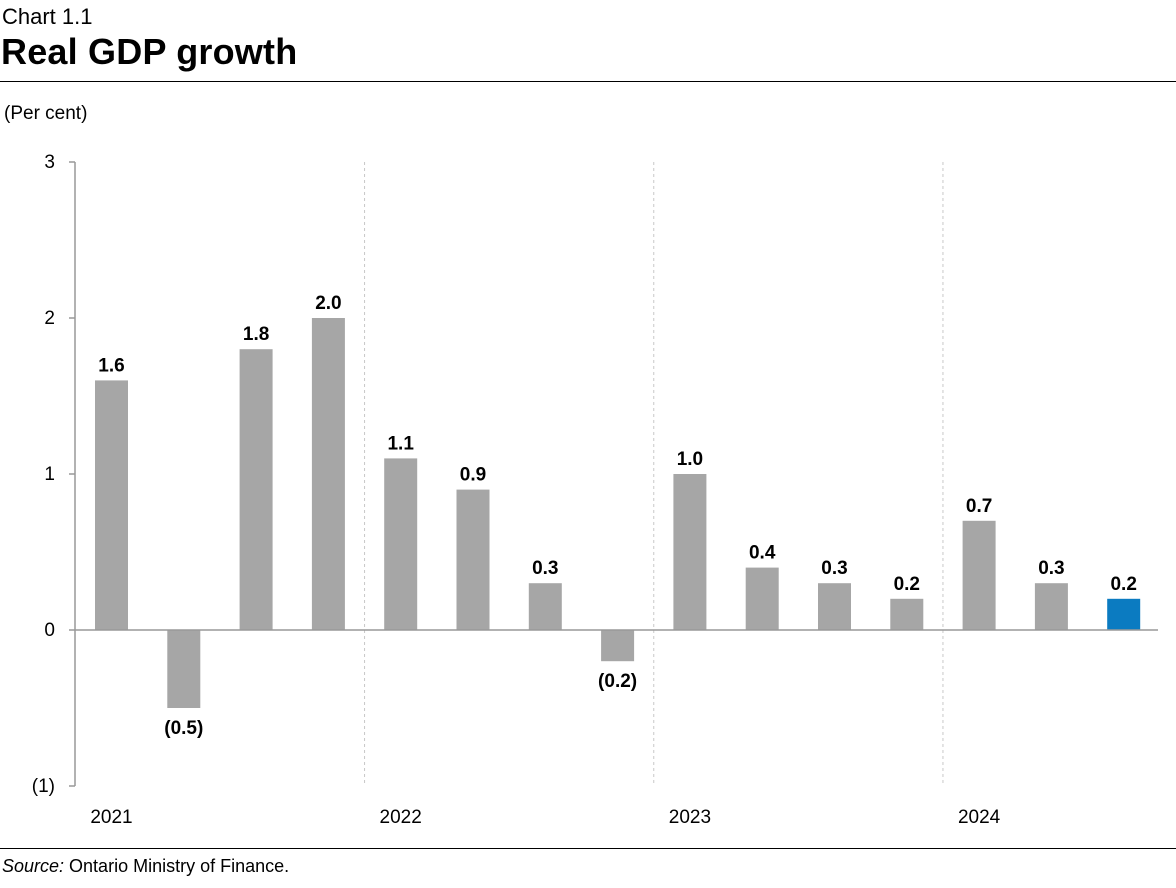 The width and height of the screenshot is (1176, 888). Describe the element at coordinates (177, 866) in the screenshot. I see `source-text: Ontario Ministry of Finance.` at that location.